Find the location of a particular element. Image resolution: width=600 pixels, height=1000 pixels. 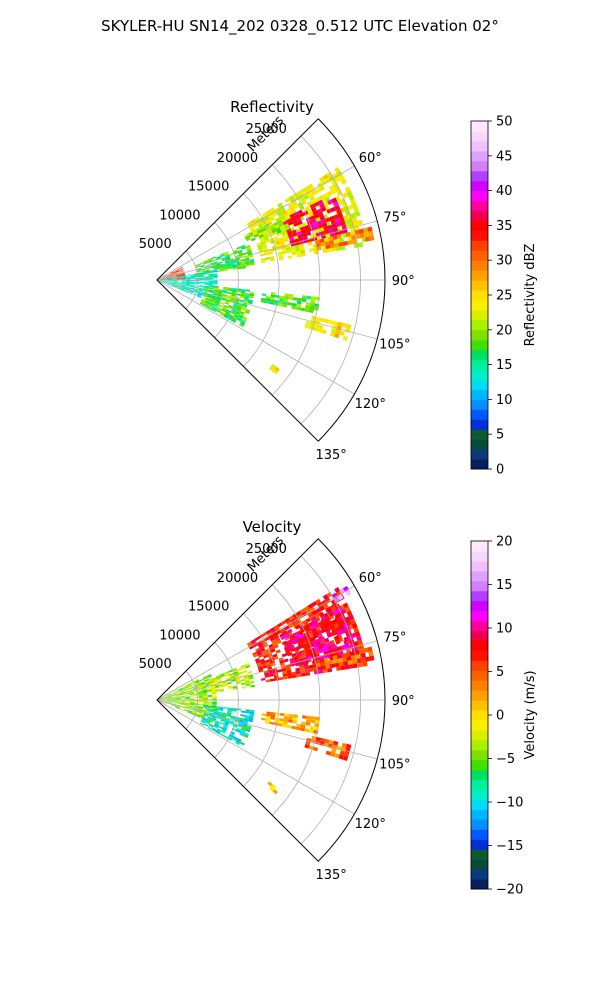

theta-tick-label: 120° is located at coordinates (370, 824).